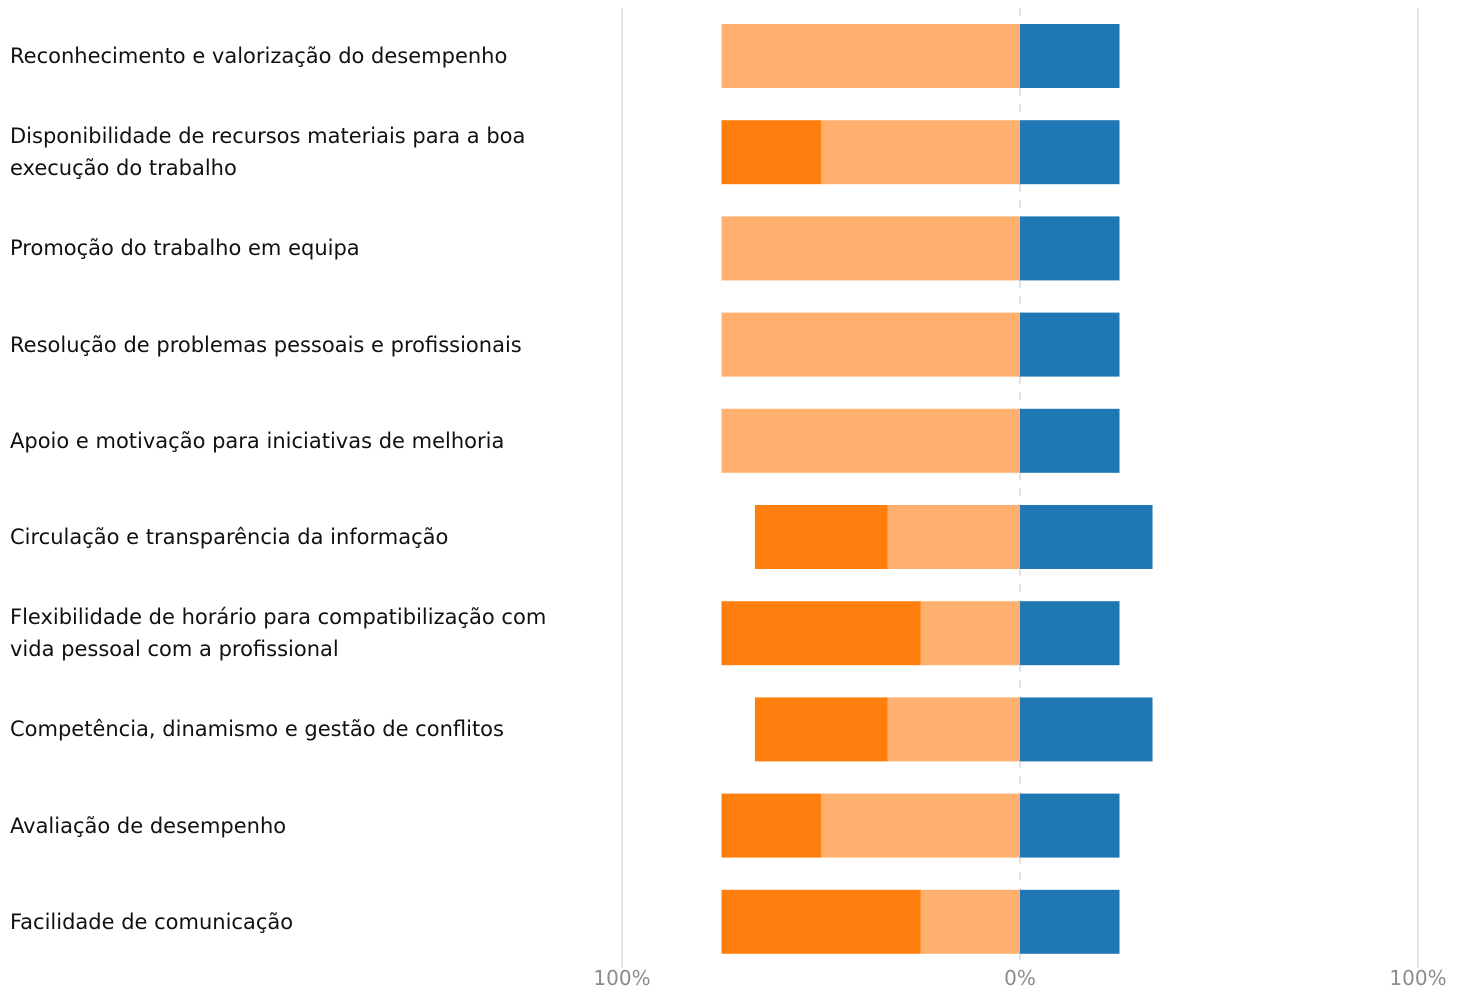 The image size is (1464, 1000). Describe the element at coordinates (1418, 978) in the screenshot. I see `tick-label-right: 100%` at that location.